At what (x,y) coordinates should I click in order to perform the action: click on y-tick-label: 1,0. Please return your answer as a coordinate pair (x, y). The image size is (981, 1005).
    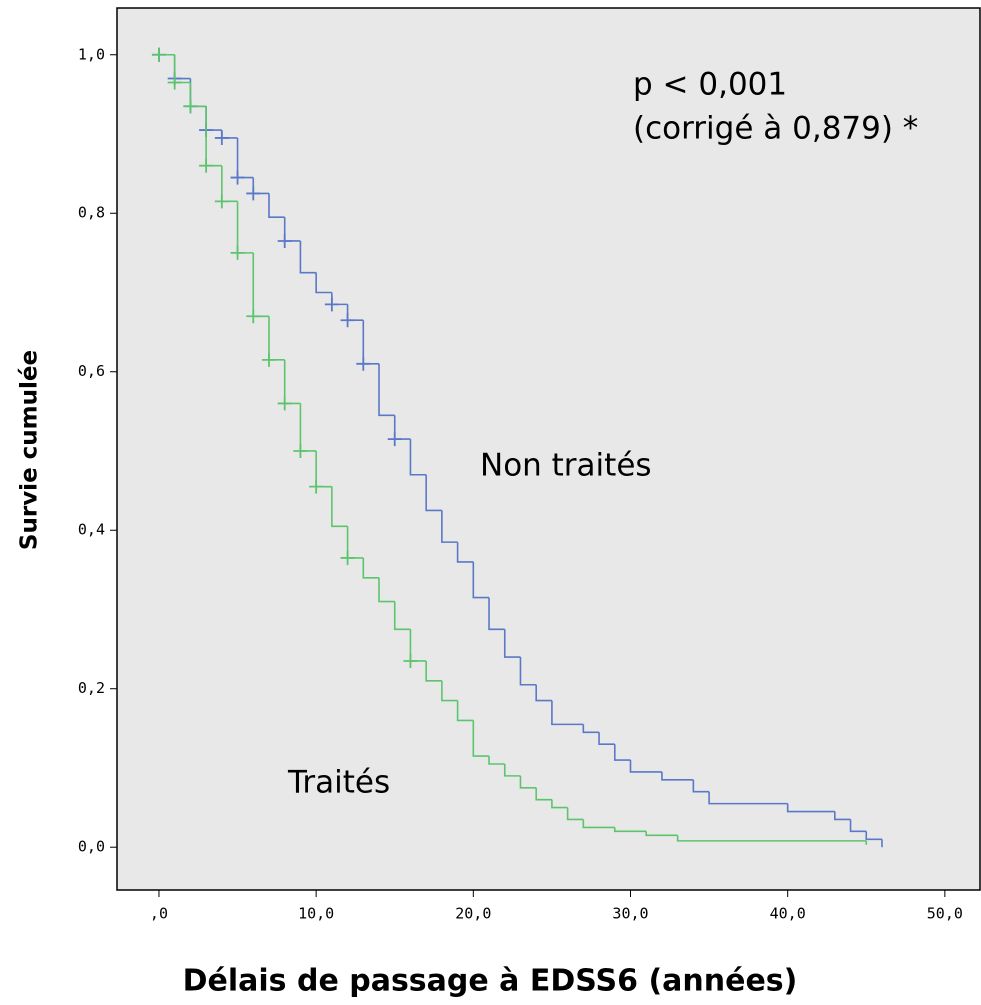
    Looking at the image, I should click on (91, 54).